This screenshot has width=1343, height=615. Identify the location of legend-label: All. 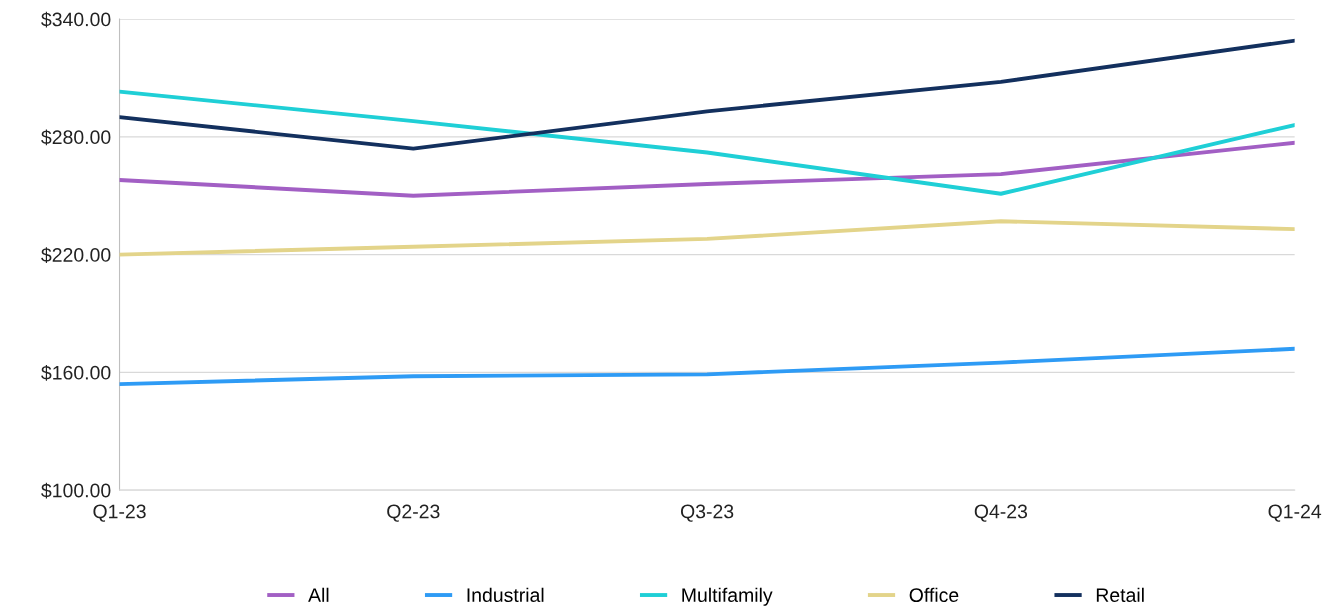
(318, 594).